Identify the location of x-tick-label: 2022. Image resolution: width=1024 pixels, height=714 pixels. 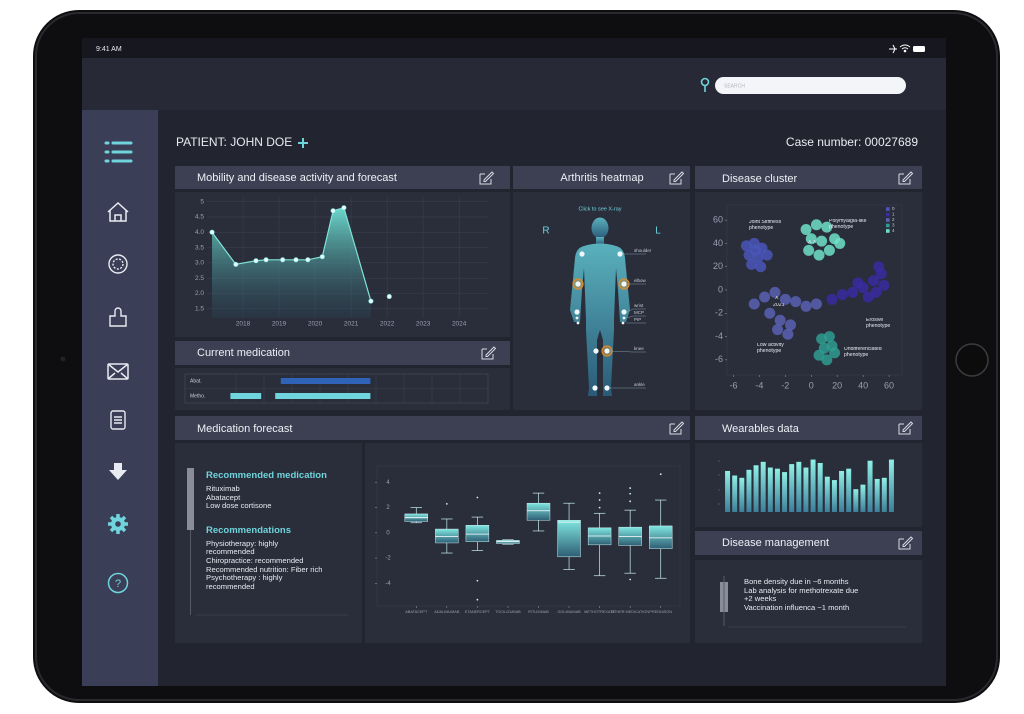
(387, 324).